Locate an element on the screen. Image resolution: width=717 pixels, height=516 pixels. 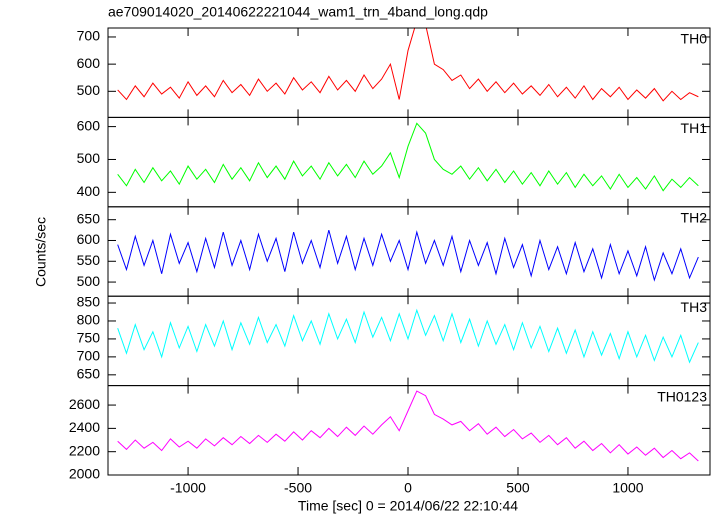
panel-label: TH0 is located at coordinates (694, 39).